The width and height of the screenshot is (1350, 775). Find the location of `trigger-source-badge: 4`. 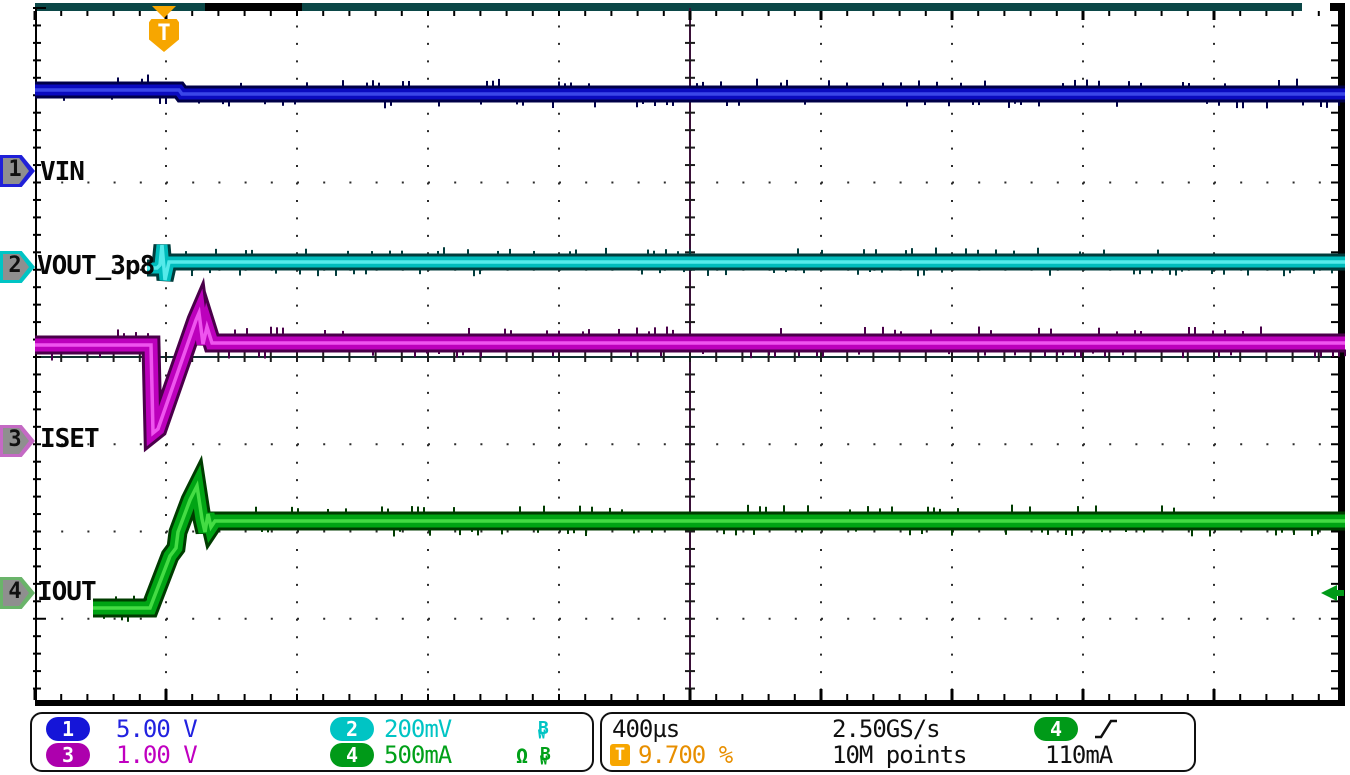

trigger-source-badge: 4 is located at coordinates (1056, 729).